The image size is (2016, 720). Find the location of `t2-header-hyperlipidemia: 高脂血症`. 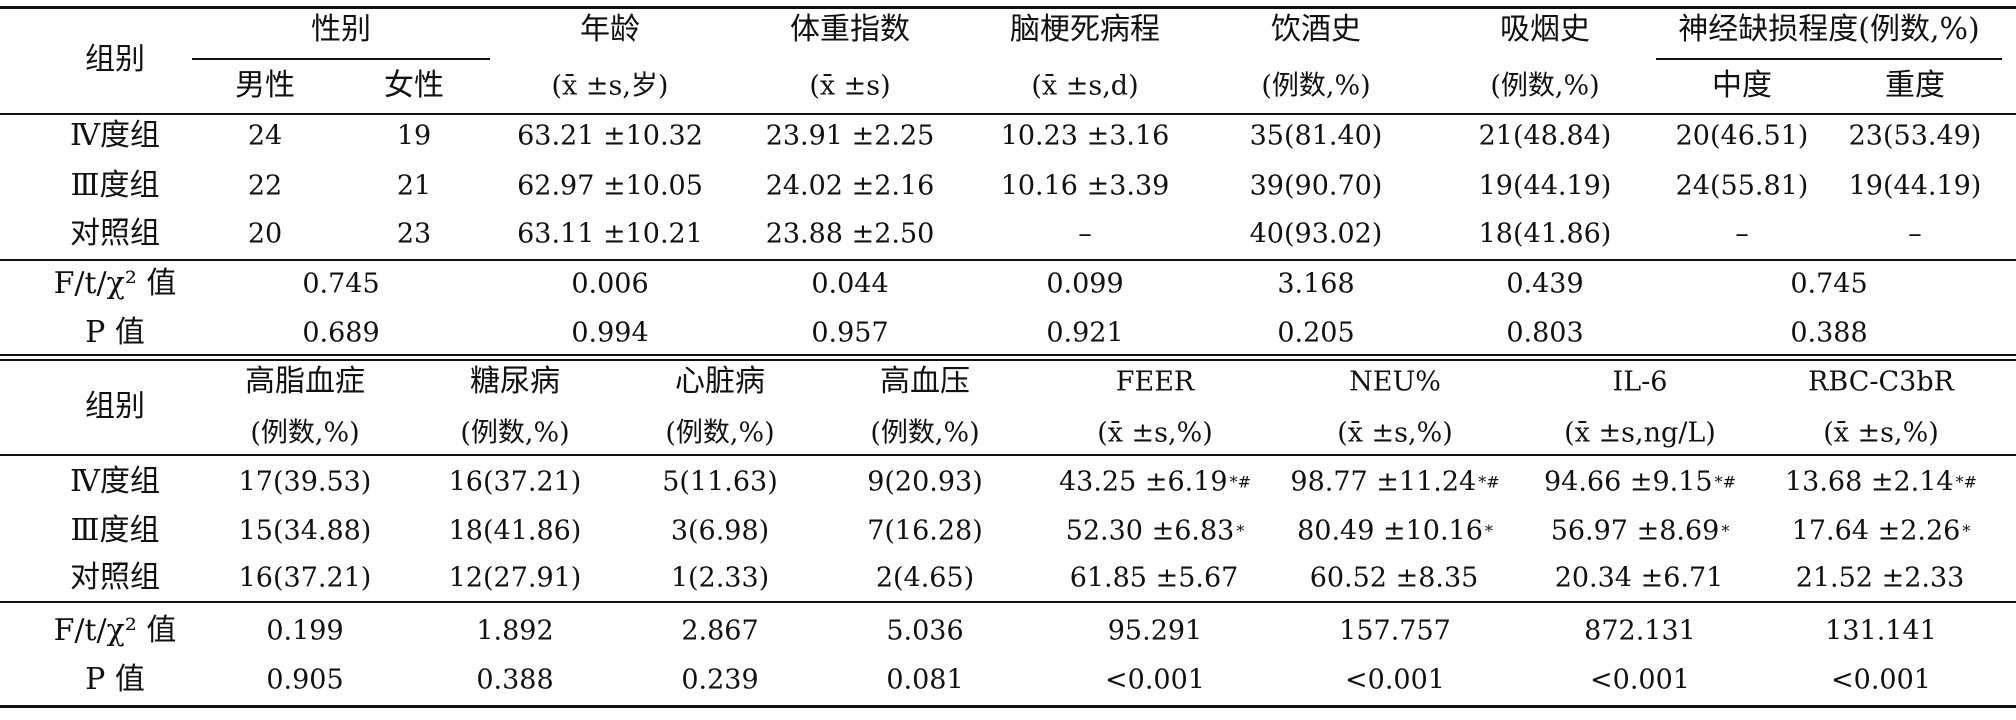

t2-header-hyperlipidemia: 高脂血症 is located at coordinates (305, 381).